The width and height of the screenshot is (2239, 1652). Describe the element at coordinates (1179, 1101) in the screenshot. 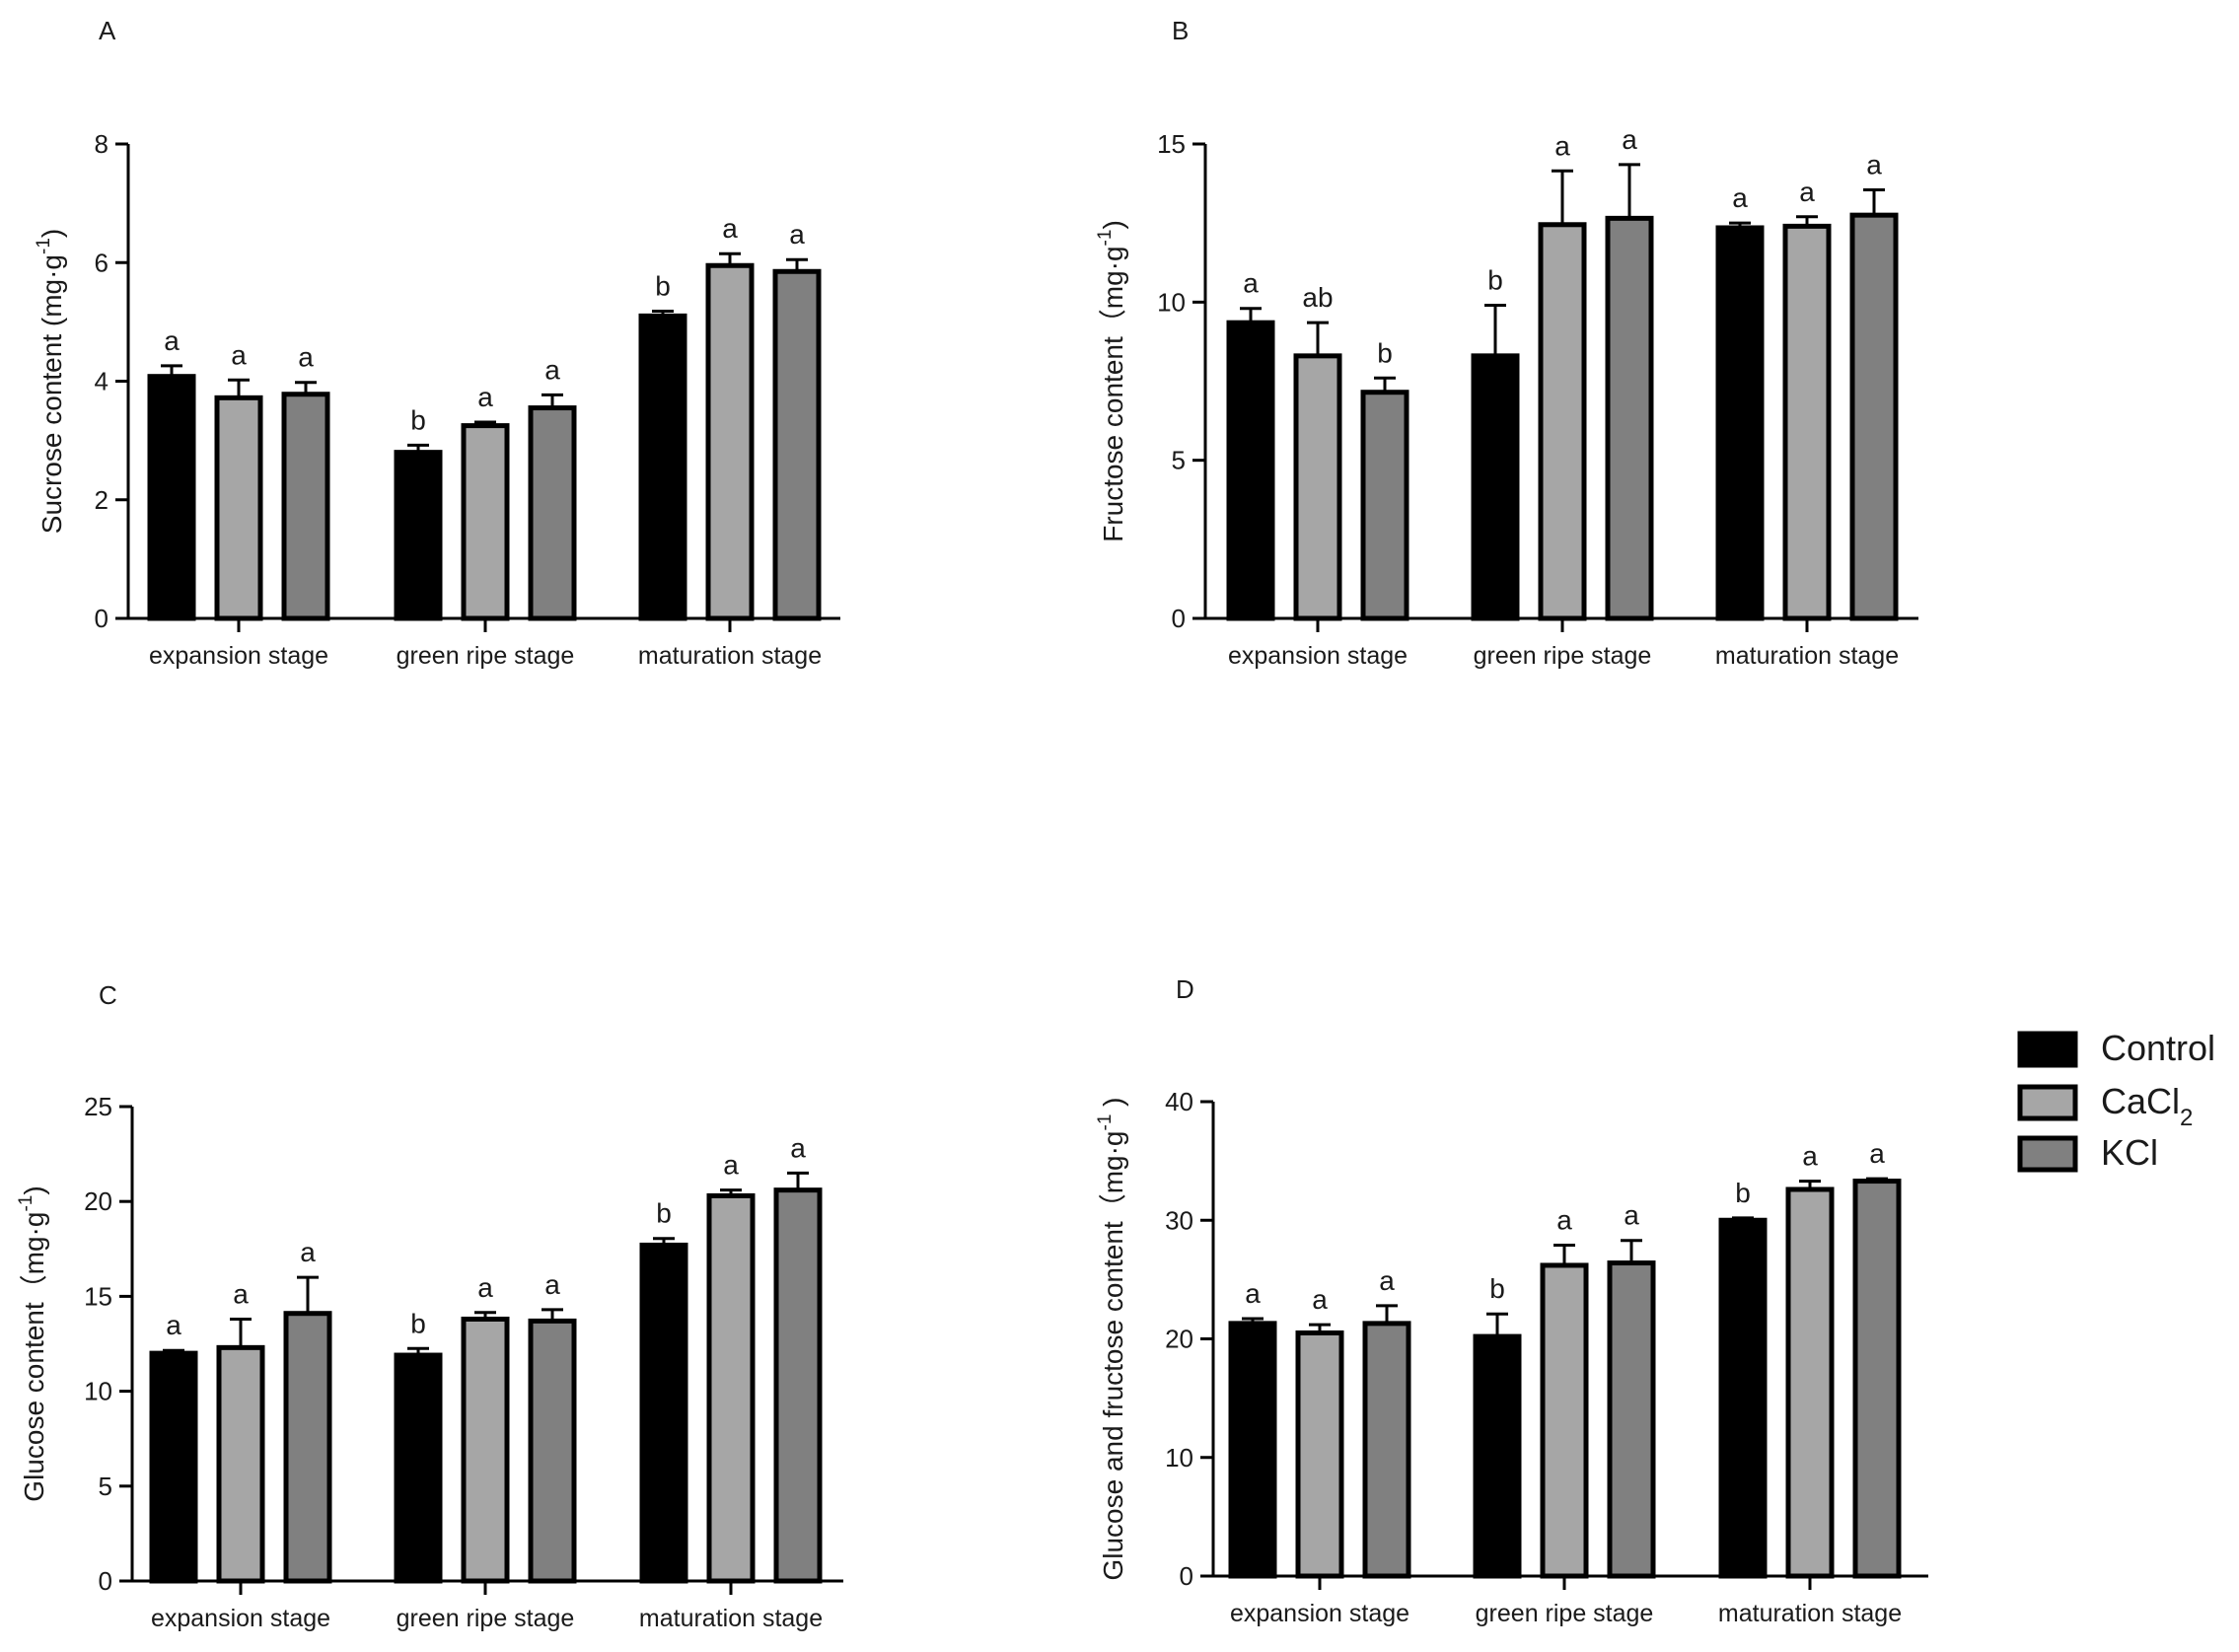

I see `y-tick-label: 40` at that location.